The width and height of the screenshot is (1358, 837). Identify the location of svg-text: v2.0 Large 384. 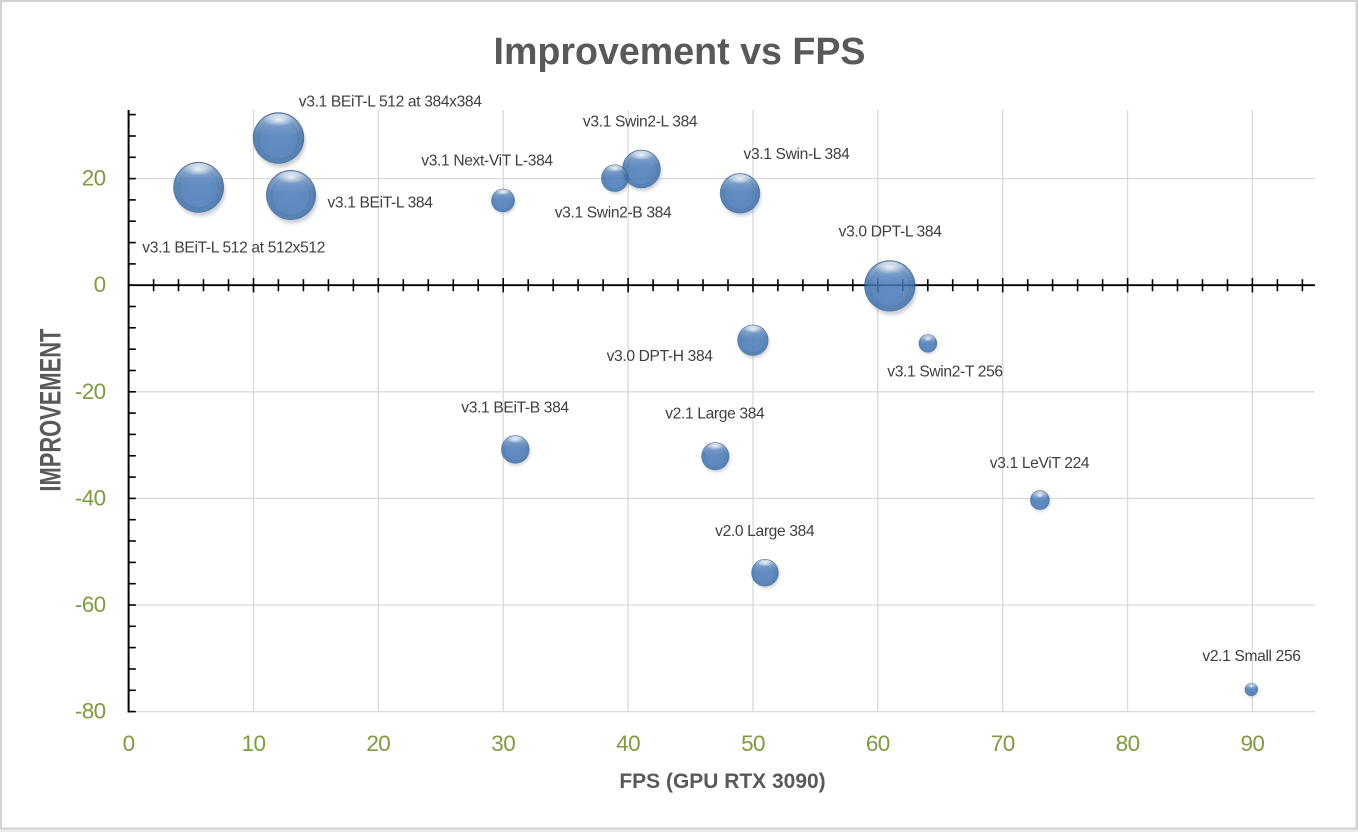
(765, 531).